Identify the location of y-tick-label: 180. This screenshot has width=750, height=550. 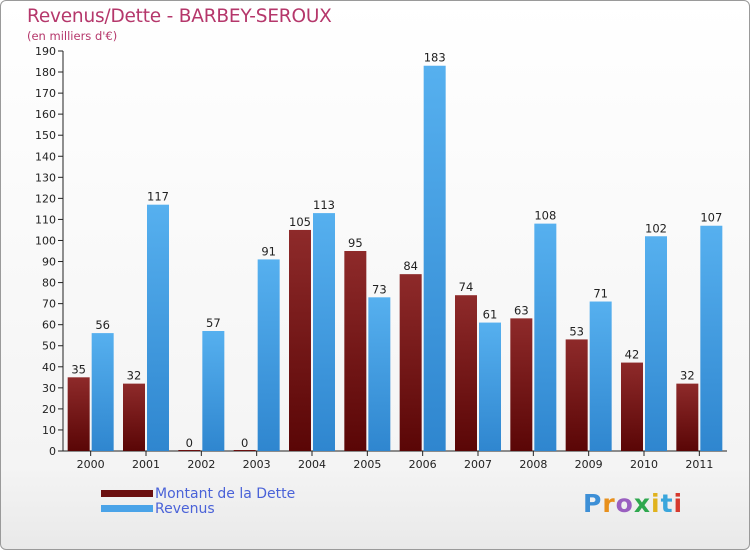
(45, 72).